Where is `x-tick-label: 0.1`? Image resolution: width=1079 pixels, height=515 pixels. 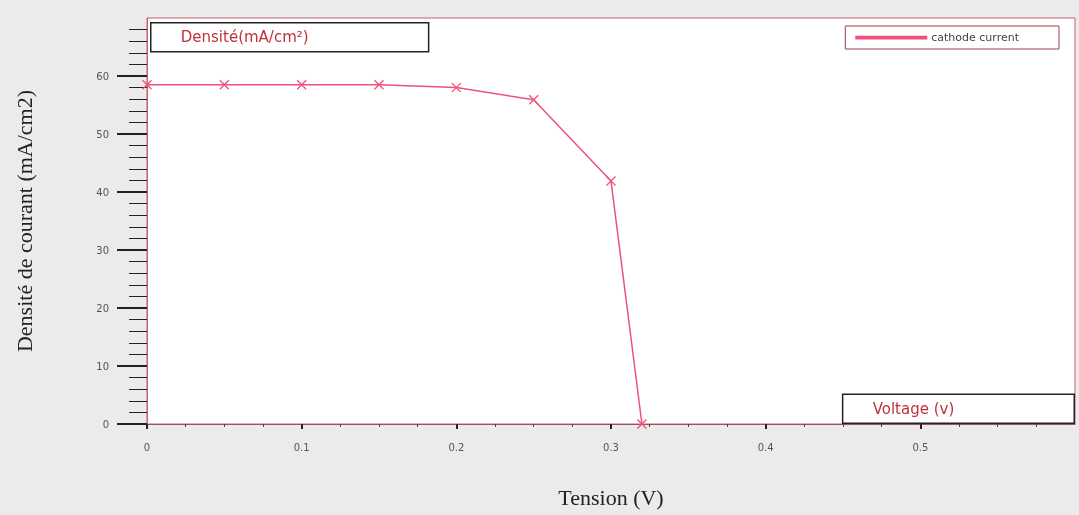
x-tick-label: 0.1 is located at coordinates (301, 447).